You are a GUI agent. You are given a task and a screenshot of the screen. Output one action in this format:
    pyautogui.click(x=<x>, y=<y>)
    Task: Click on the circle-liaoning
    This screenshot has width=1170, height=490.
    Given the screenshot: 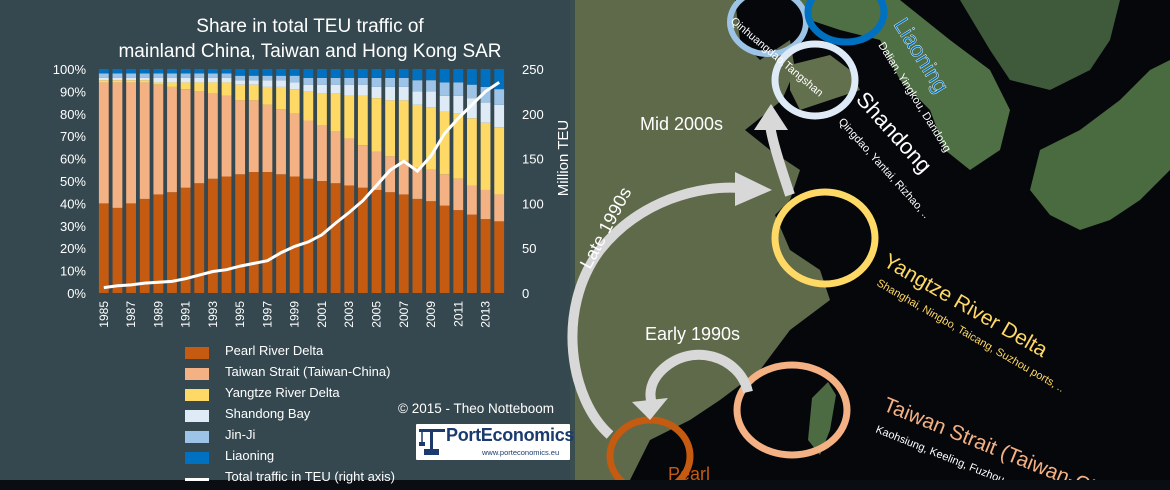 What is the action you would take?
    pyautogui.click(x=846, y=23)
    